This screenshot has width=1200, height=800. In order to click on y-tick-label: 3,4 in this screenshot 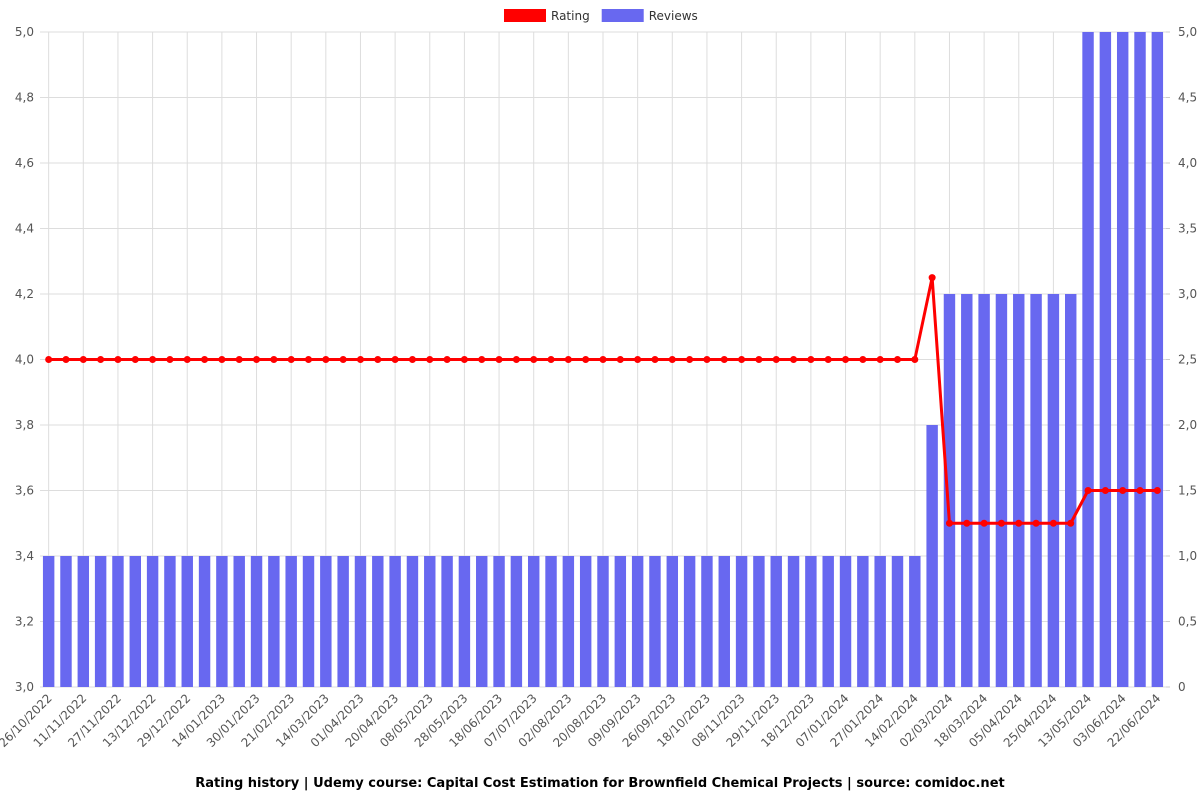, I will do `click(24, 556)`.